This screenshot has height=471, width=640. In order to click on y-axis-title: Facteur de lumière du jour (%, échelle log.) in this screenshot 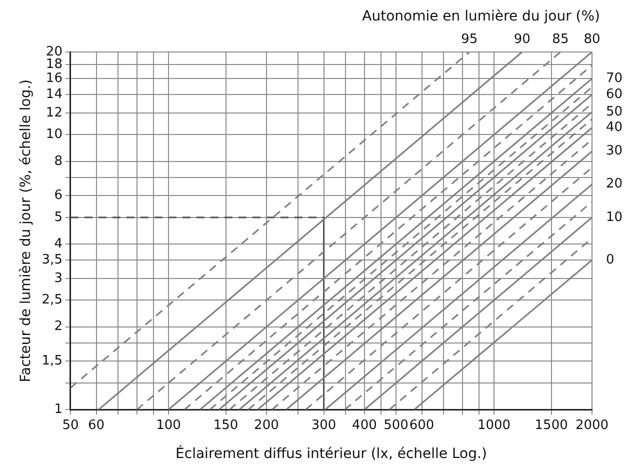, I will do `click(26, 230)`.